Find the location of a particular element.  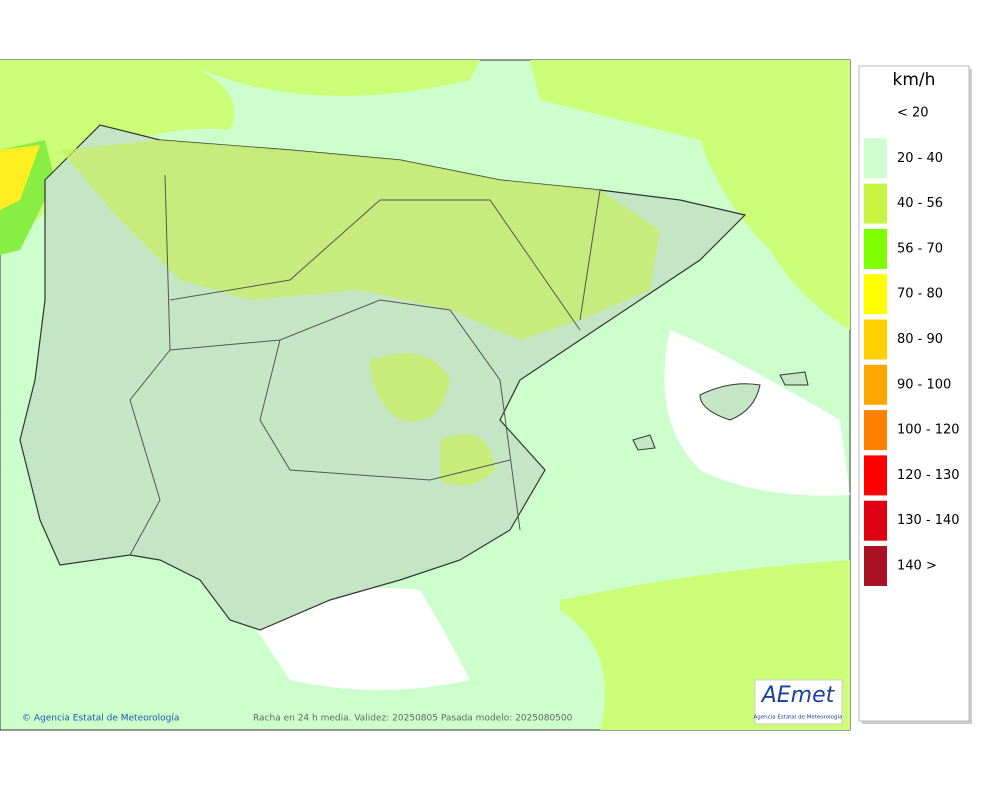

legend-label: 100 - 120 is located at coordinates (928, 430).